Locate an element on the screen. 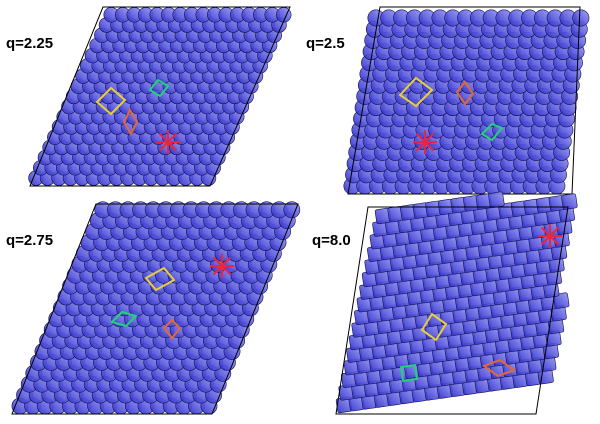  panel-label: q=2.75 is located at coordinates (29, 240).